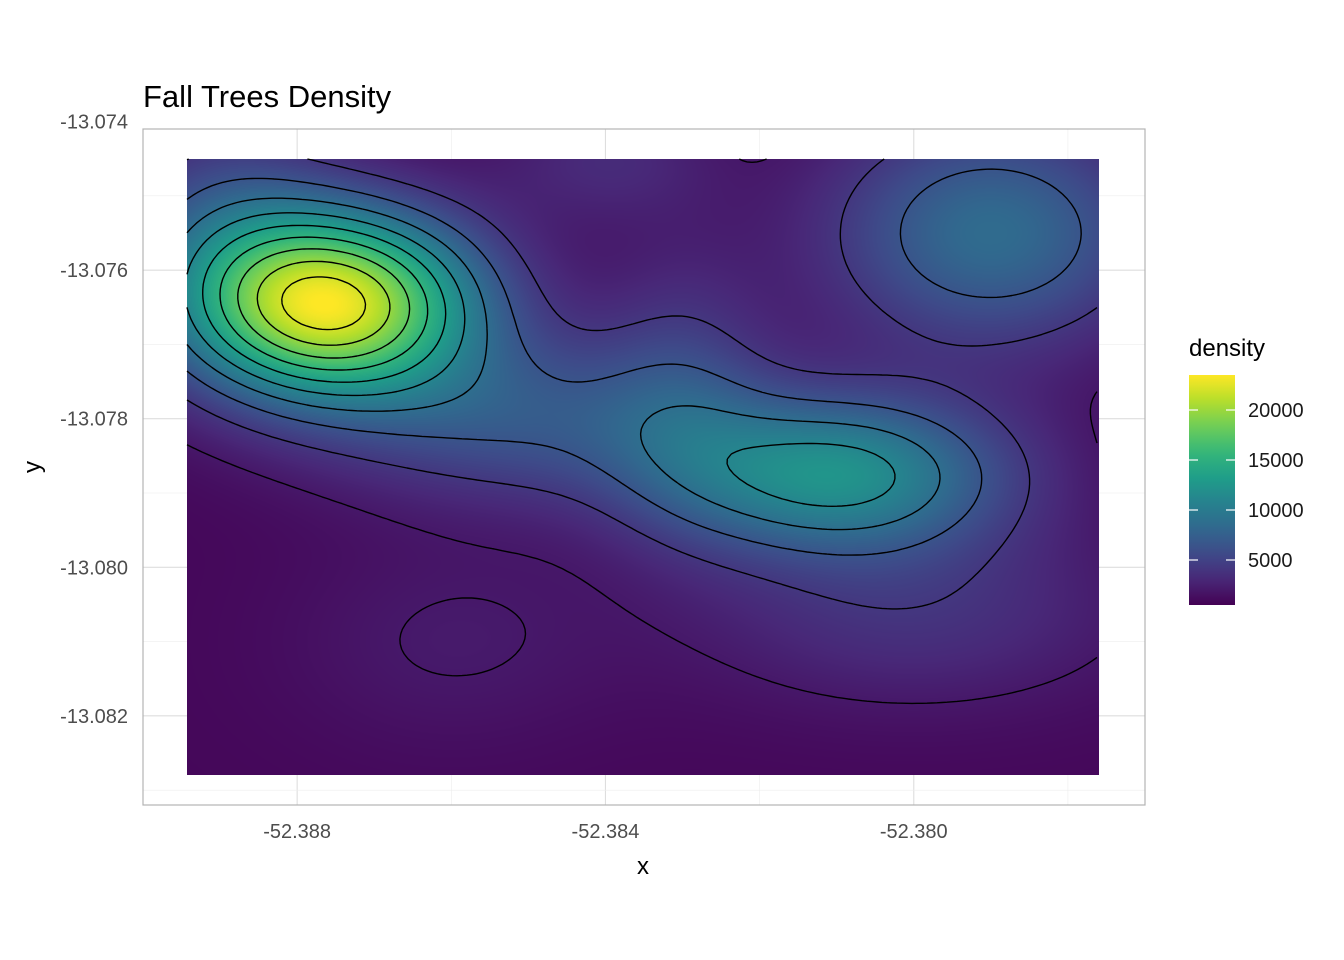 The height and width of the screenshot is (960, 1344). What do you see at coordinates (1212, 490) in the screenshot?
I see `legend-colorbar` at bounding box center [1212, 490].